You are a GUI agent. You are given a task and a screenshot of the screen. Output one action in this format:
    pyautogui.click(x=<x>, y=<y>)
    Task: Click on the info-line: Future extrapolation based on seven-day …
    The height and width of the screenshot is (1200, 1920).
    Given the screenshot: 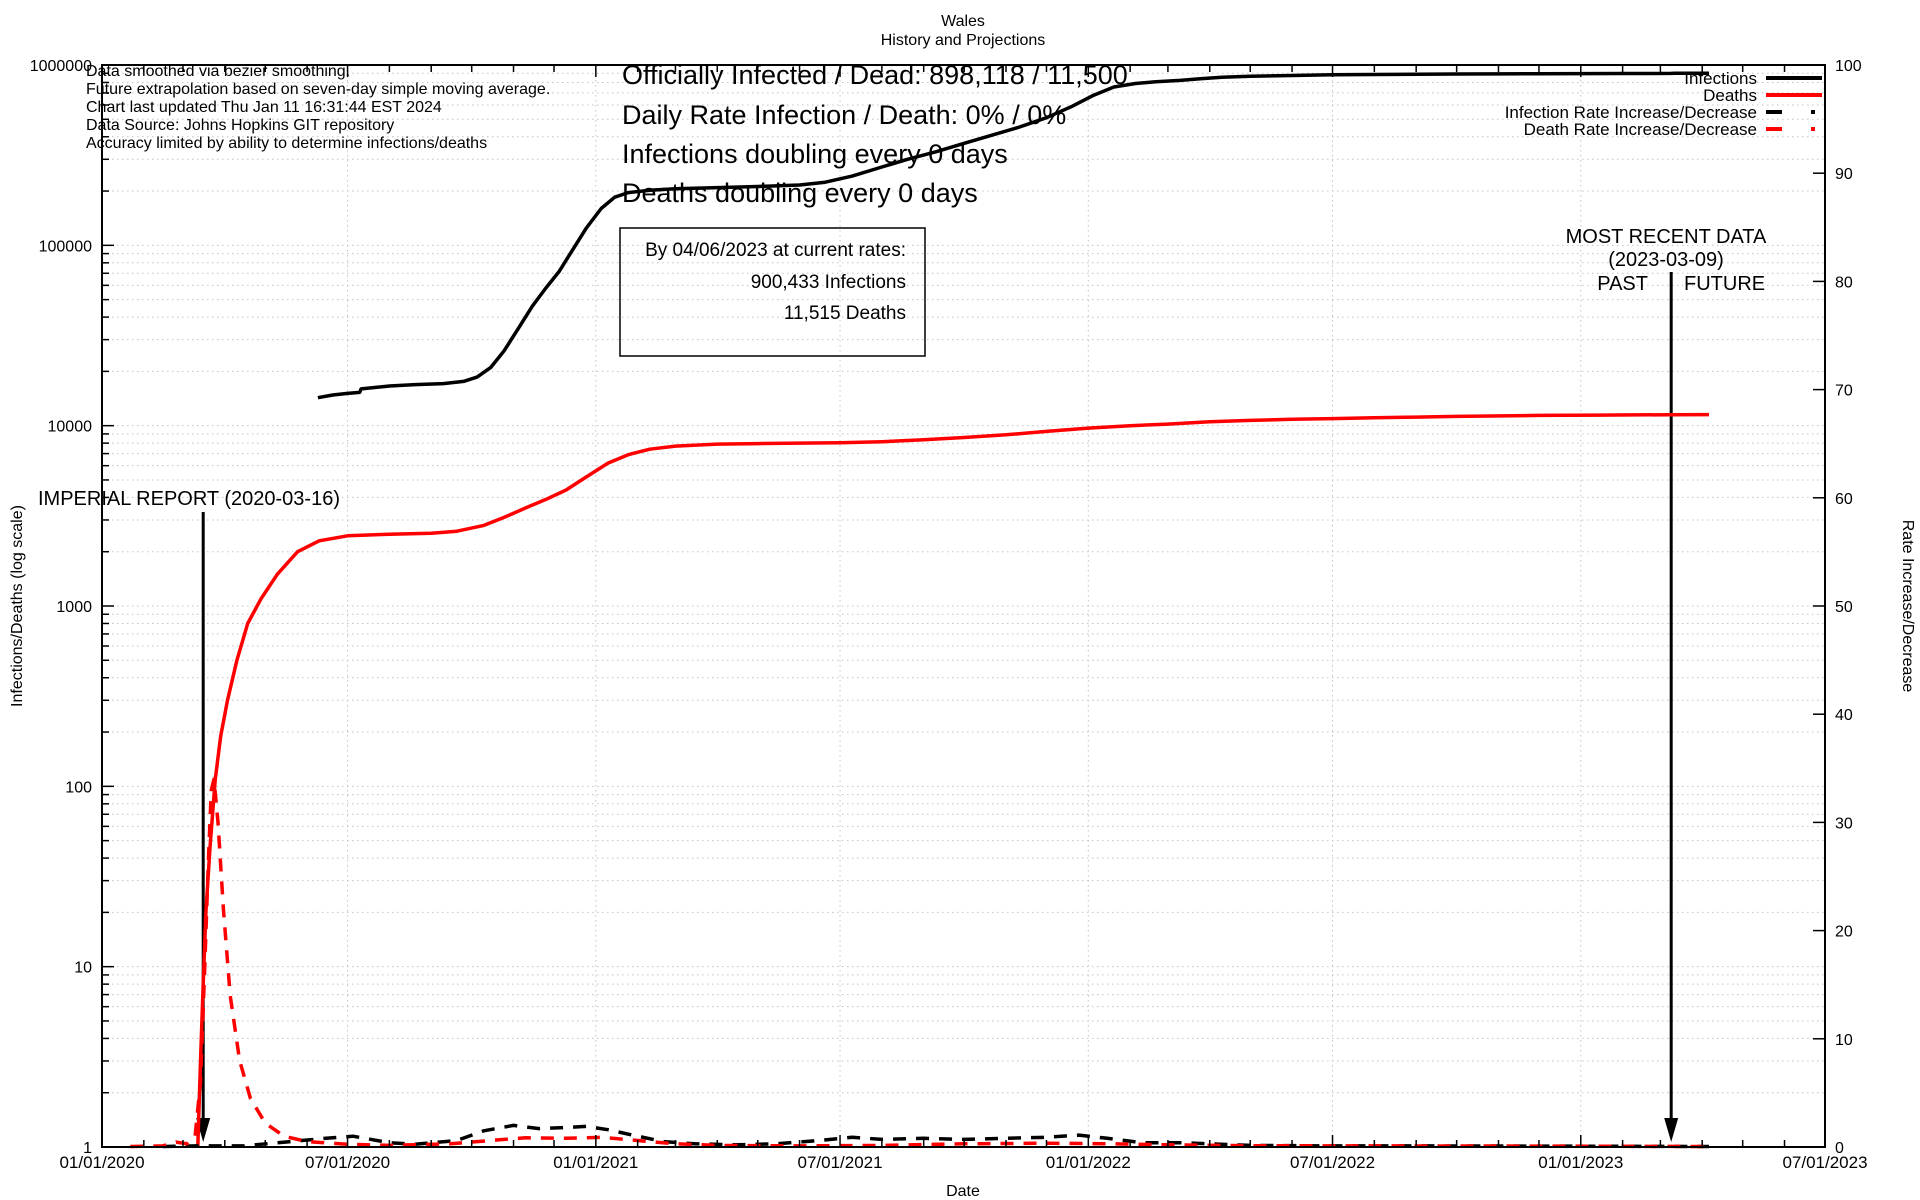 What is the action you would take?
    pyautogui.click(x=318, y=89)
    